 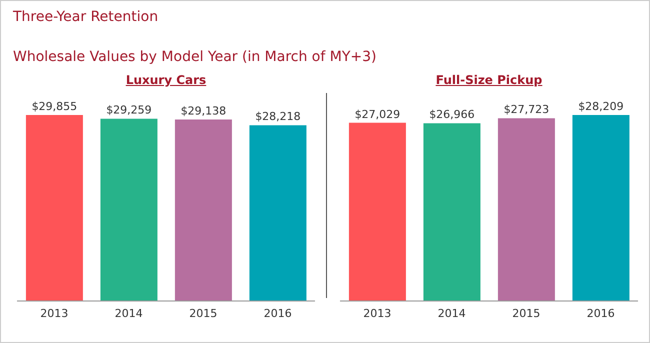 What do you see at coordinates (194, 57) in the screenshot?
I see `text: Wholesale Values by Model Year (in March of MY+3)` at bounding box center [194, 57].